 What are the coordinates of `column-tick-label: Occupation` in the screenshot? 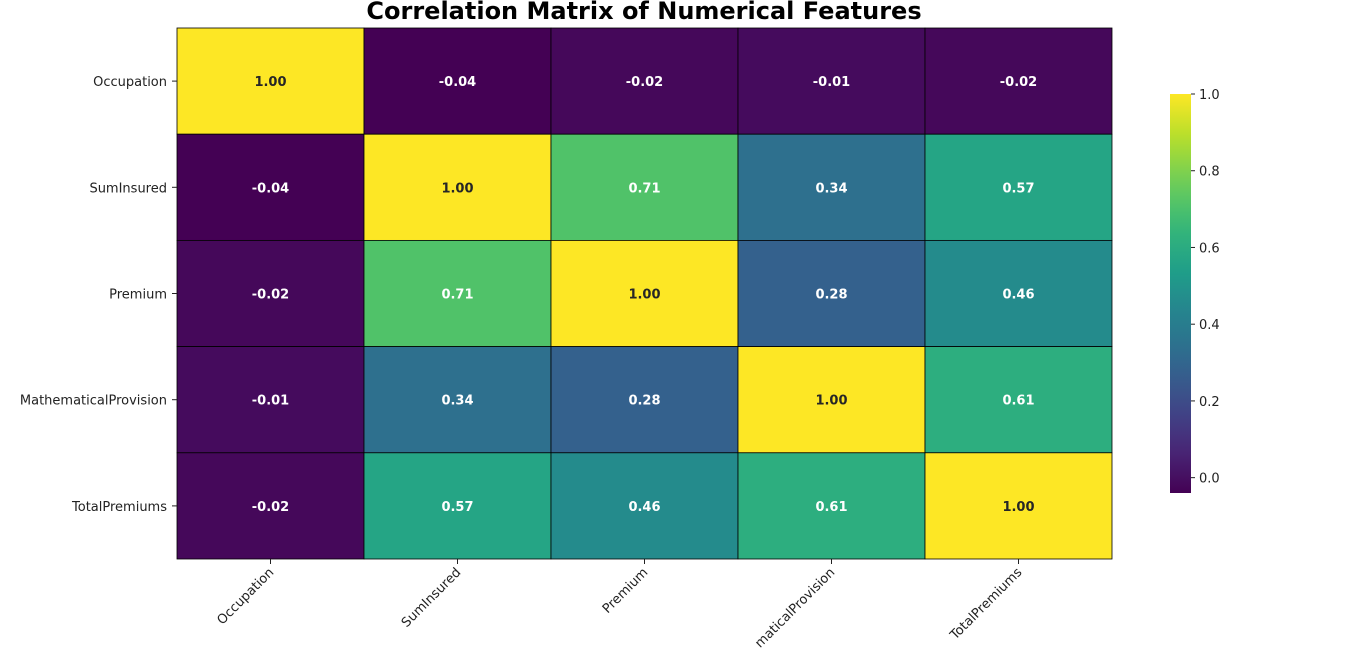 It's located at (245, 596).